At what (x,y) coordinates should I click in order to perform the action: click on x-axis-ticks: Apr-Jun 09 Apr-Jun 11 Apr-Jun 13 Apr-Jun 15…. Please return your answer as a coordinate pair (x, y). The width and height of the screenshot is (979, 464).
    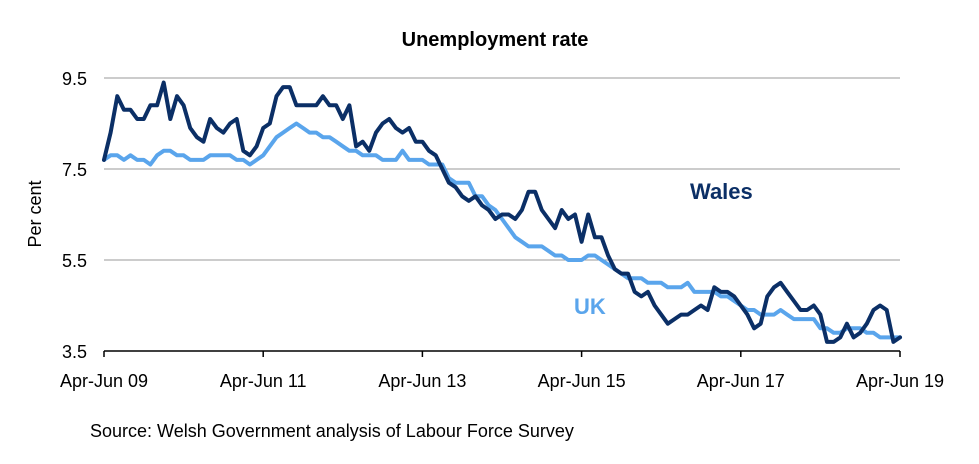
    Looking at the image, I should click on (502, 371).